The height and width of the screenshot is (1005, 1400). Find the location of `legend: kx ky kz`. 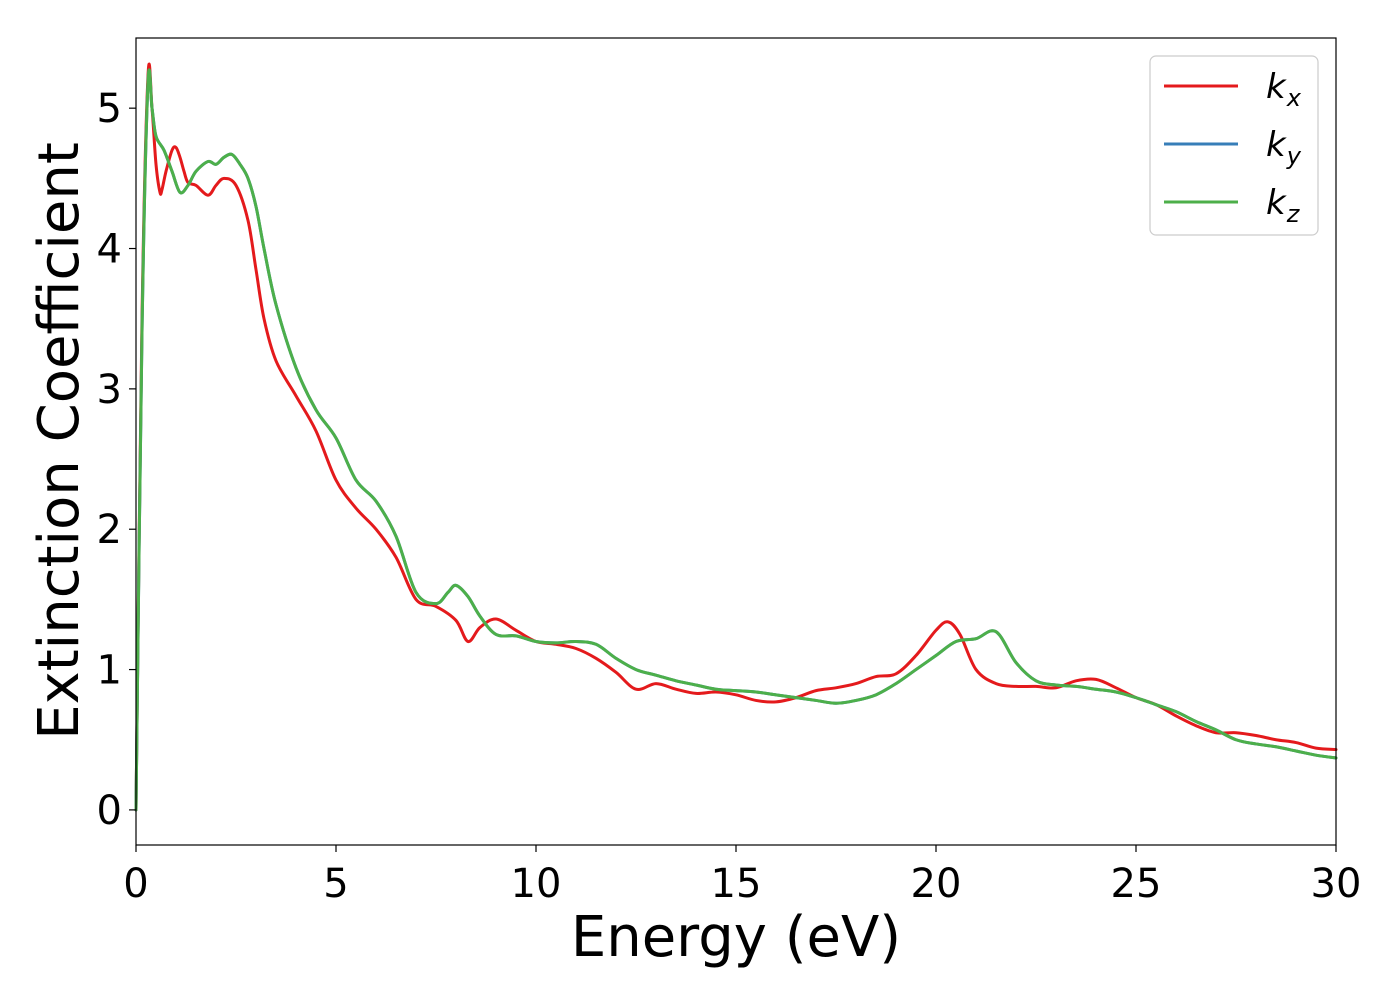

legend: kx ky kz is located at coordinates (1234, 145).